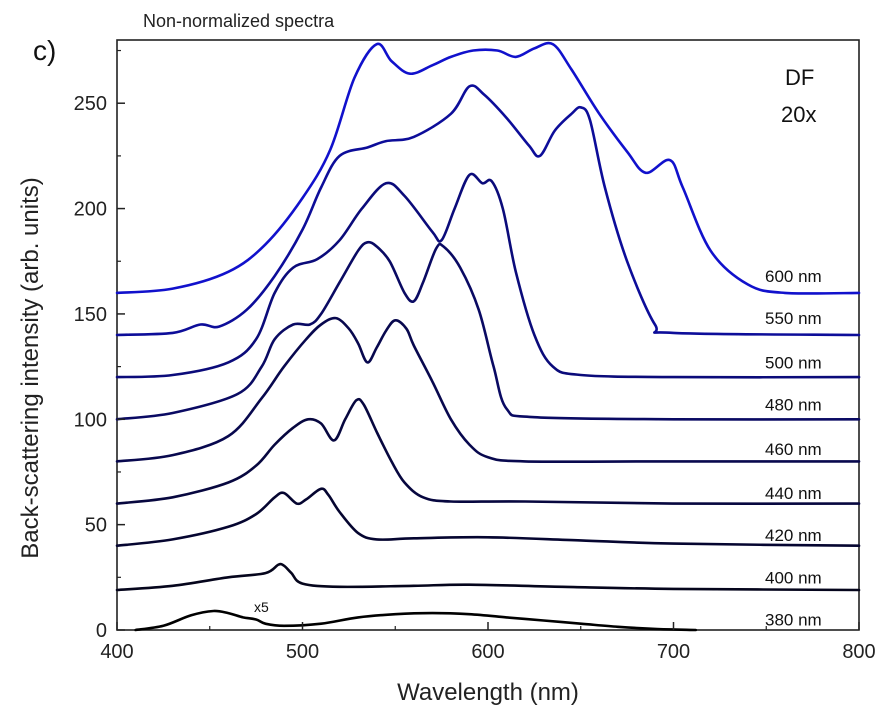 This screenshot has width=885, height=715. I want to click on y-tick-label-5: 250, so click(90, 104).